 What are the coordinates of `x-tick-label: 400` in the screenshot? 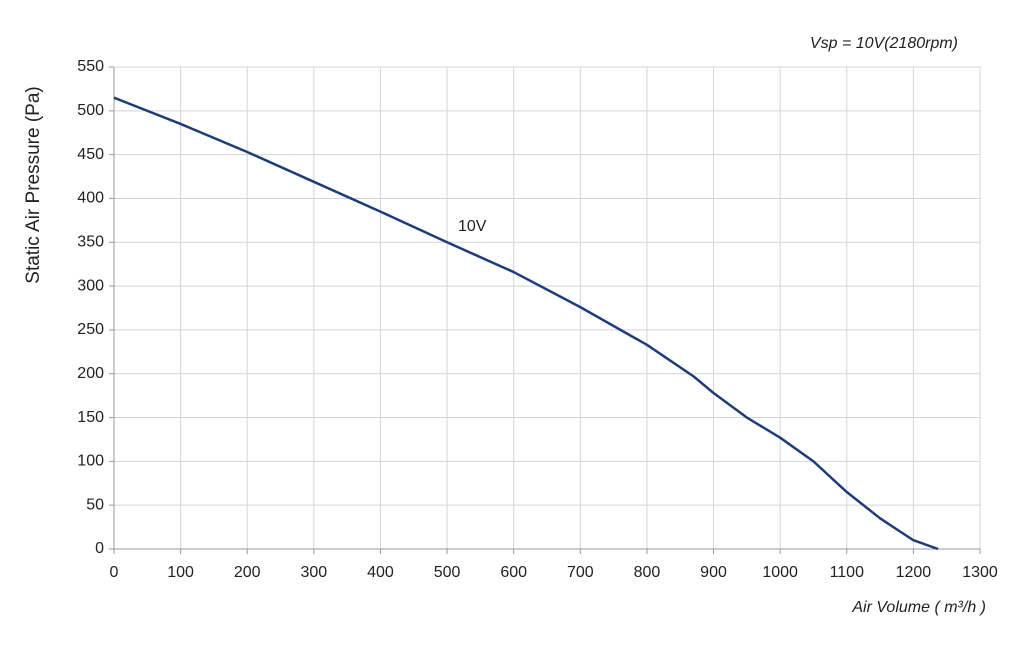 It's located at (380, 572).